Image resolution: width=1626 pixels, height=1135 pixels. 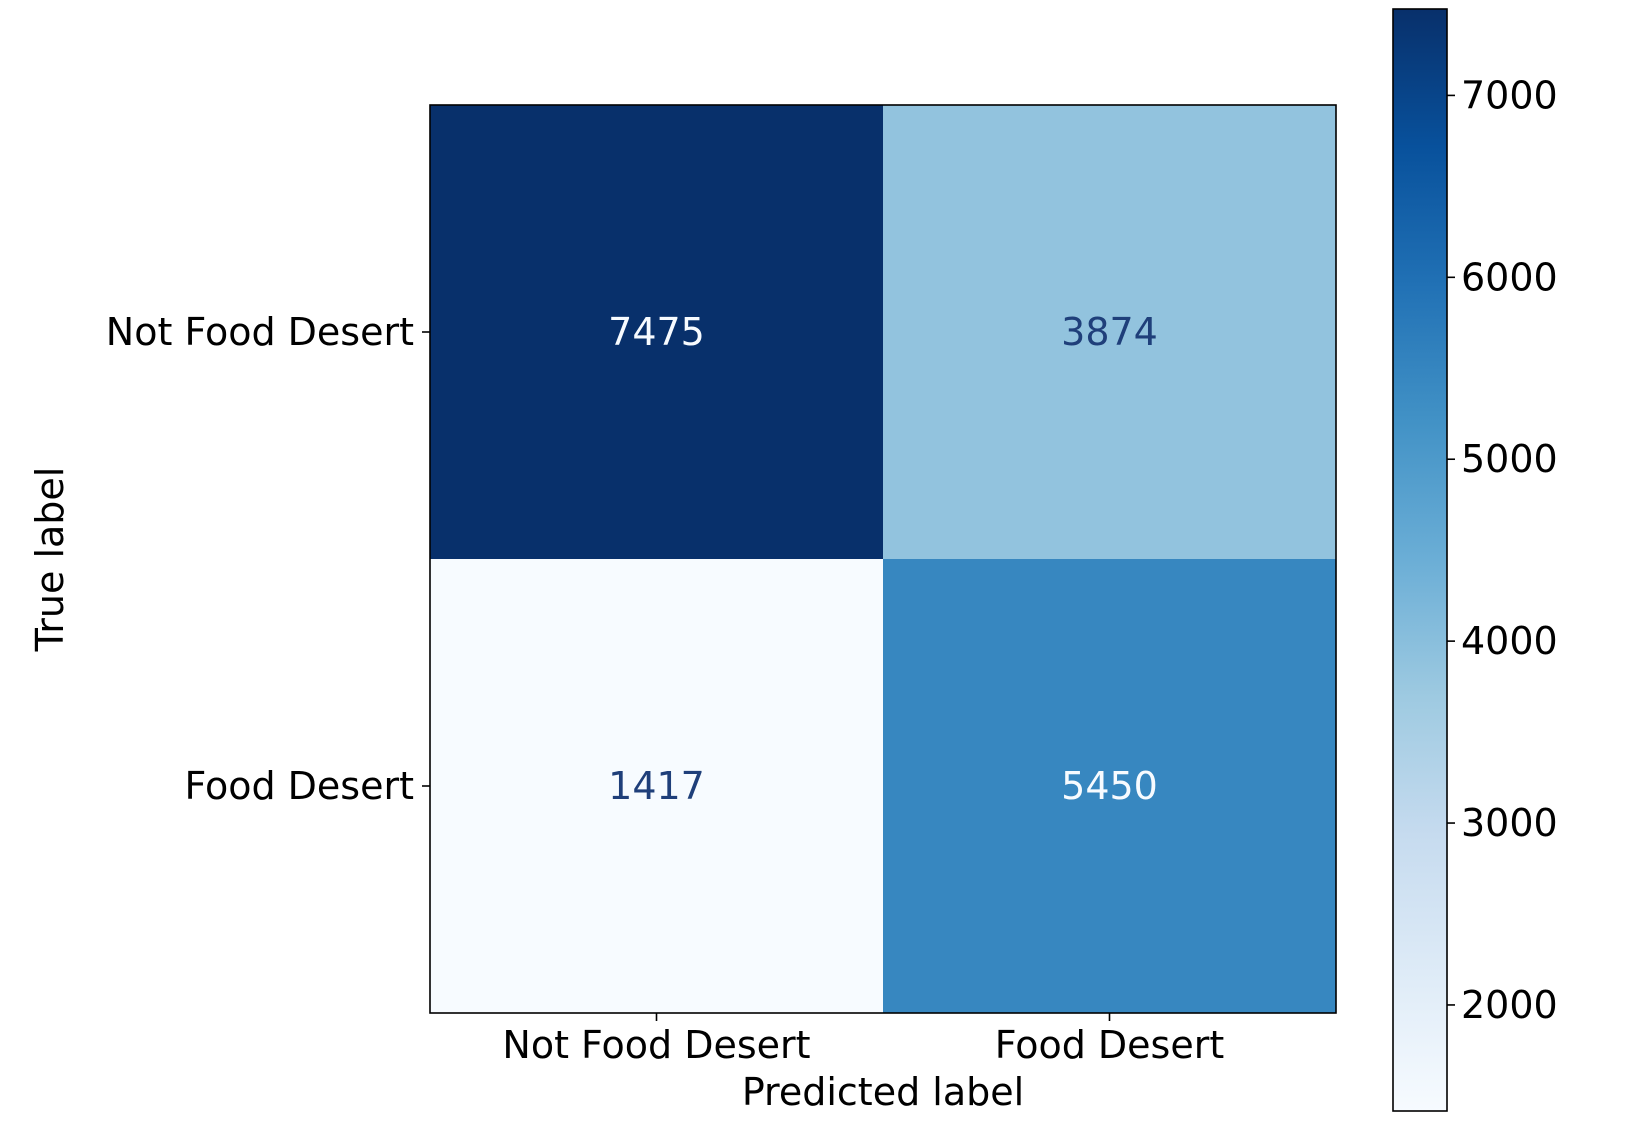 I want to click on cell-value-label: 1417, so click(x=656, y=786).